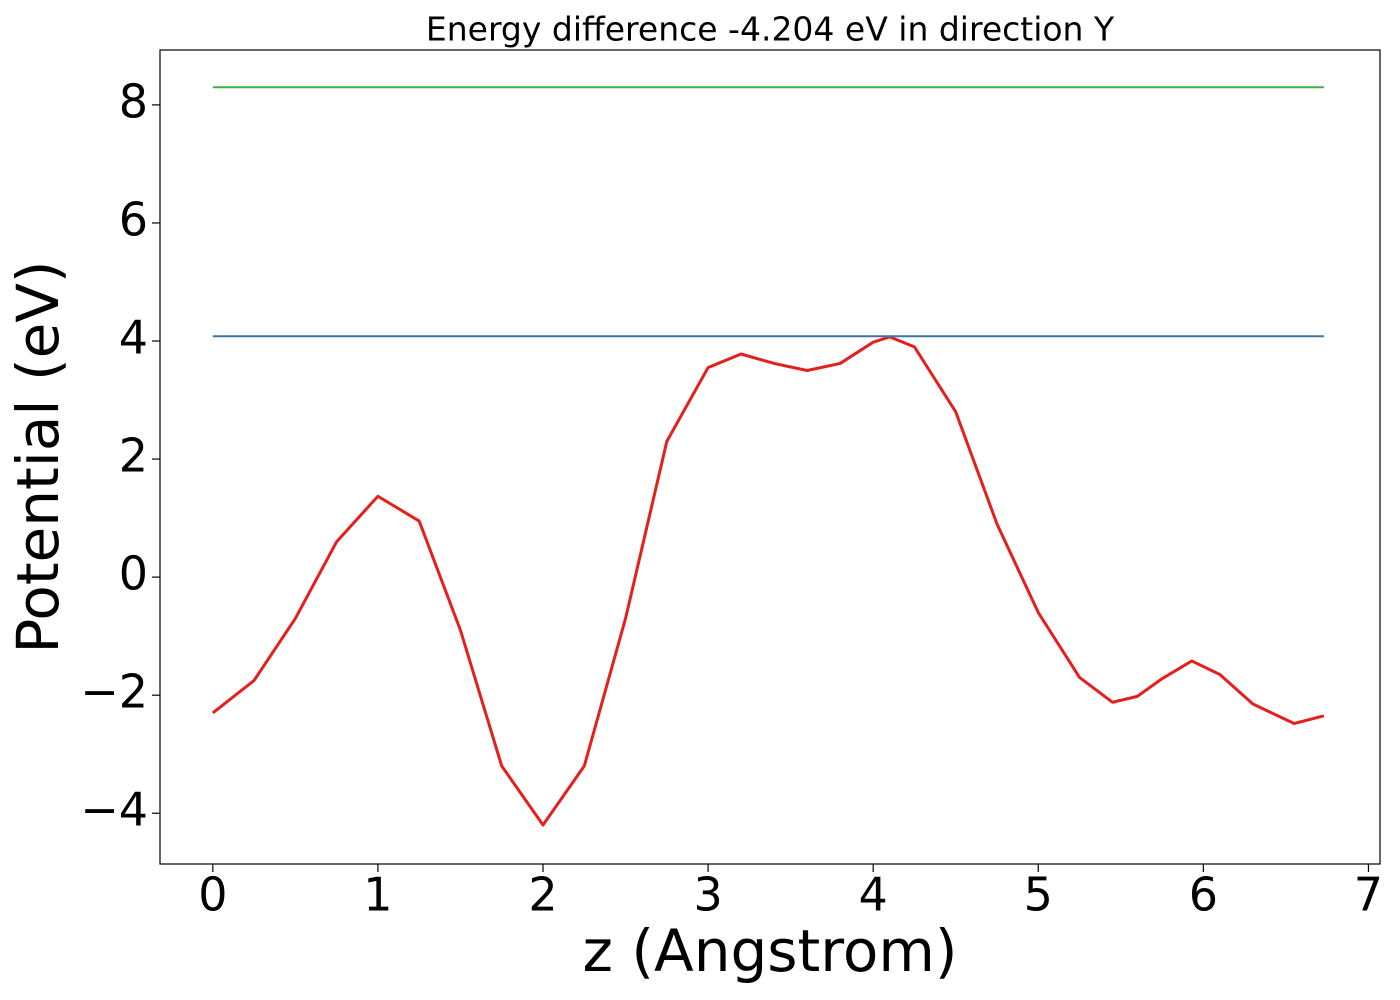  I want to click on x-tick-label: 6, so click(1203, 895).